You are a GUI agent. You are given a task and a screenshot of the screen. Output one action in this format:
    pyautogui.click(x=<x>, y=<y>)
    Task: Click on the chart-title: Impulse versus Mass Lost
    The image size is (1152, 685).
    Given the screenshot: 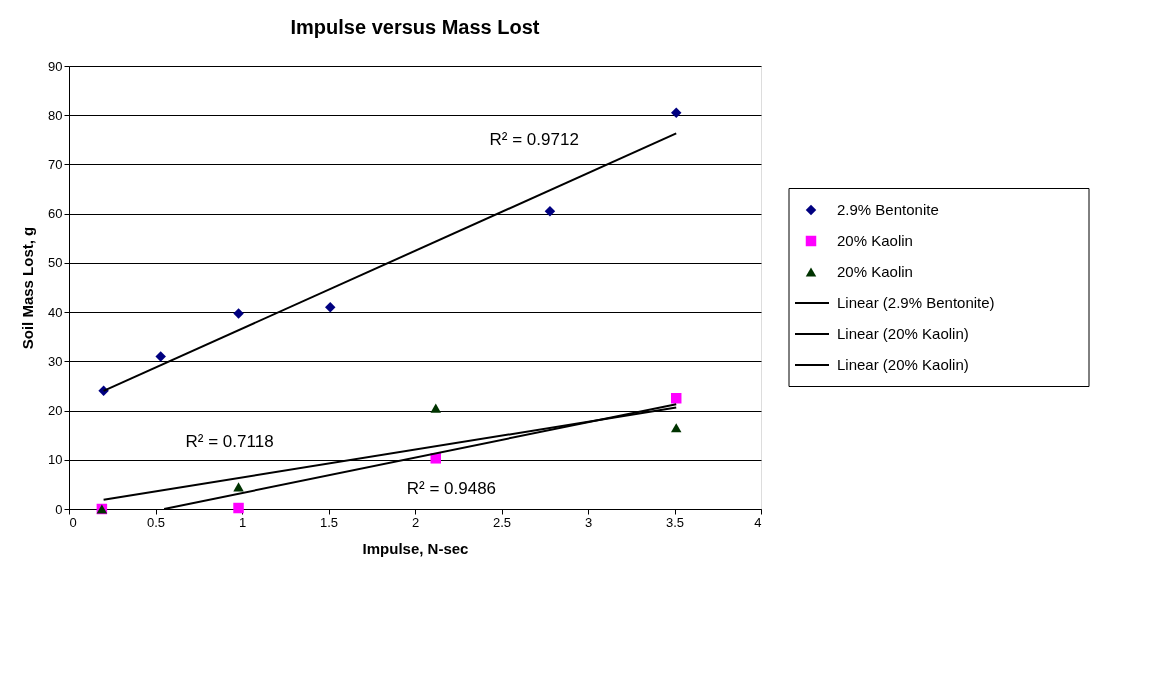 What is the action you would take?
    pyautogui.click(x=415, y=27)
    